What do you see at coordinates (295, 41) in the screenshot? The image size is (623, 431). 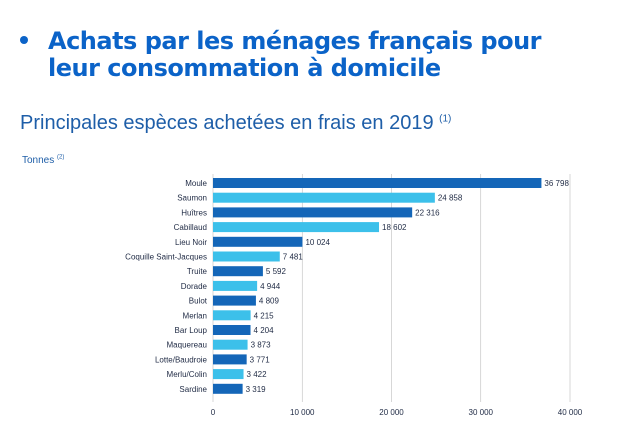 I see `page-title-line-1: Achats par les ménages français pour` at bounding box center [295, 41].